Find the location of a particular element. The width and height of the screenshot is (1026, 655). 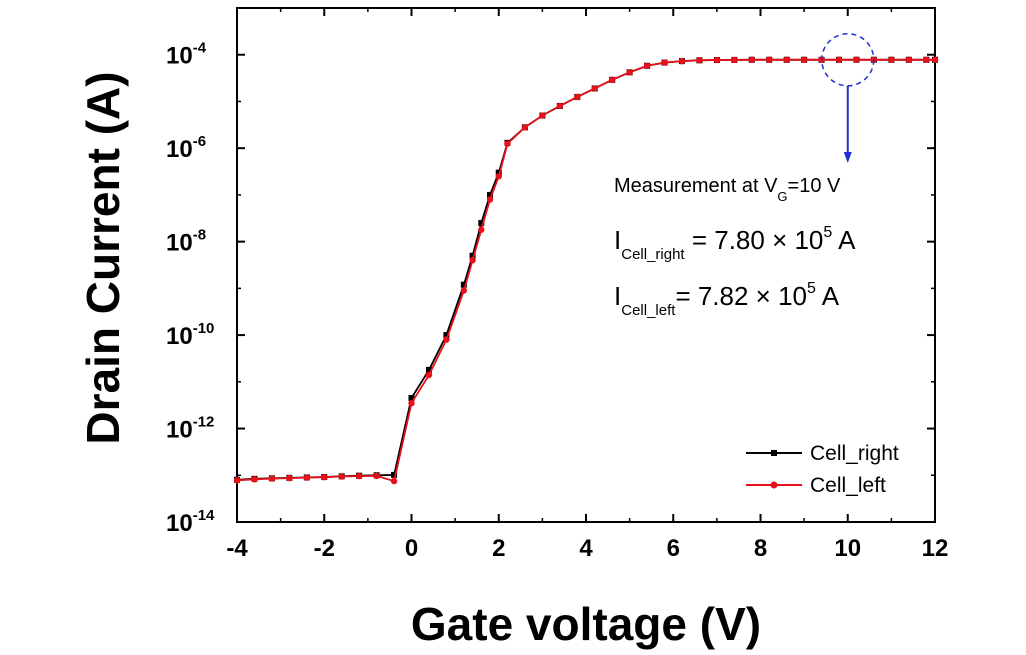

y-tick-label: 10⁻⁴ is located at coordinates (186, 55).